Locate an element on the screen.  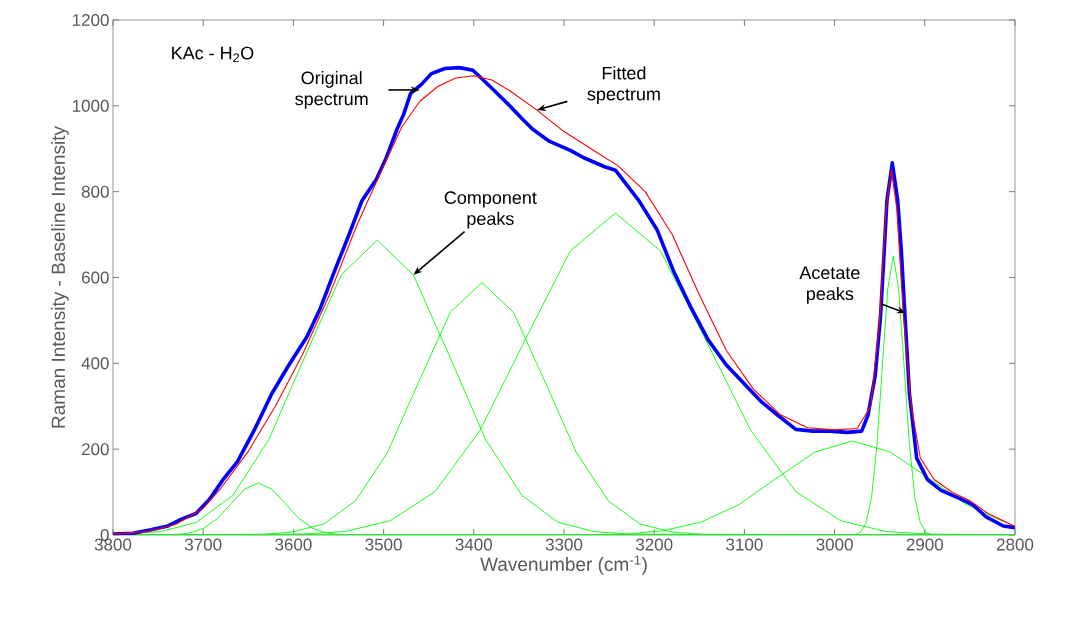
x-tick-label: 3100 is located at coordinates (744, 544).